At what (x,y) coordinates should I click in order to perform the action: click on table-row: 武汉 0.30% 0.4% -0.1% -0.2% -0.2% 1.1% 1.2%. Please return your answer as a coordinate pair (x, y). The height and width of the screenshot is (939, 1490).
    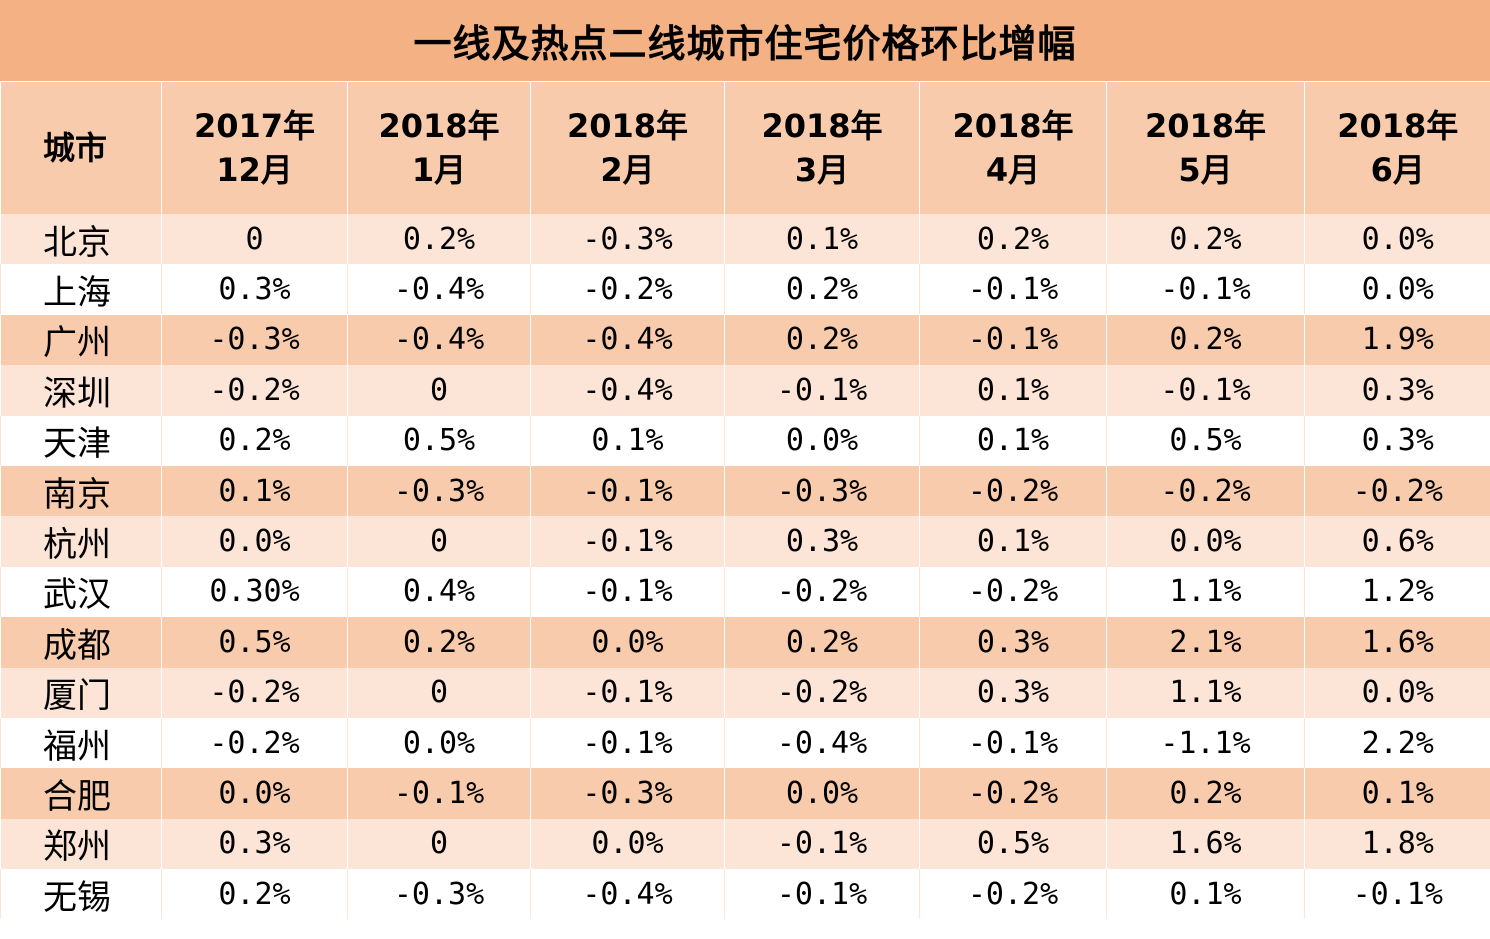
    Looking at the image, I should click on (745, 592).